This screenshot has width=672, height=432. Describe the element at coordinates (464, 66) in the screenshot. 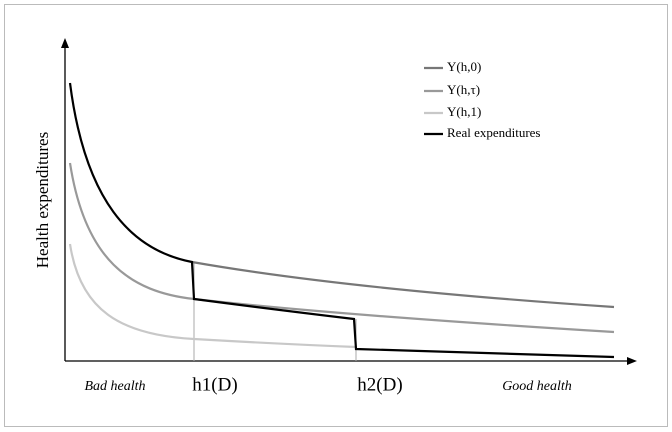

I see `legend-label: Y(h,0)` at that location.